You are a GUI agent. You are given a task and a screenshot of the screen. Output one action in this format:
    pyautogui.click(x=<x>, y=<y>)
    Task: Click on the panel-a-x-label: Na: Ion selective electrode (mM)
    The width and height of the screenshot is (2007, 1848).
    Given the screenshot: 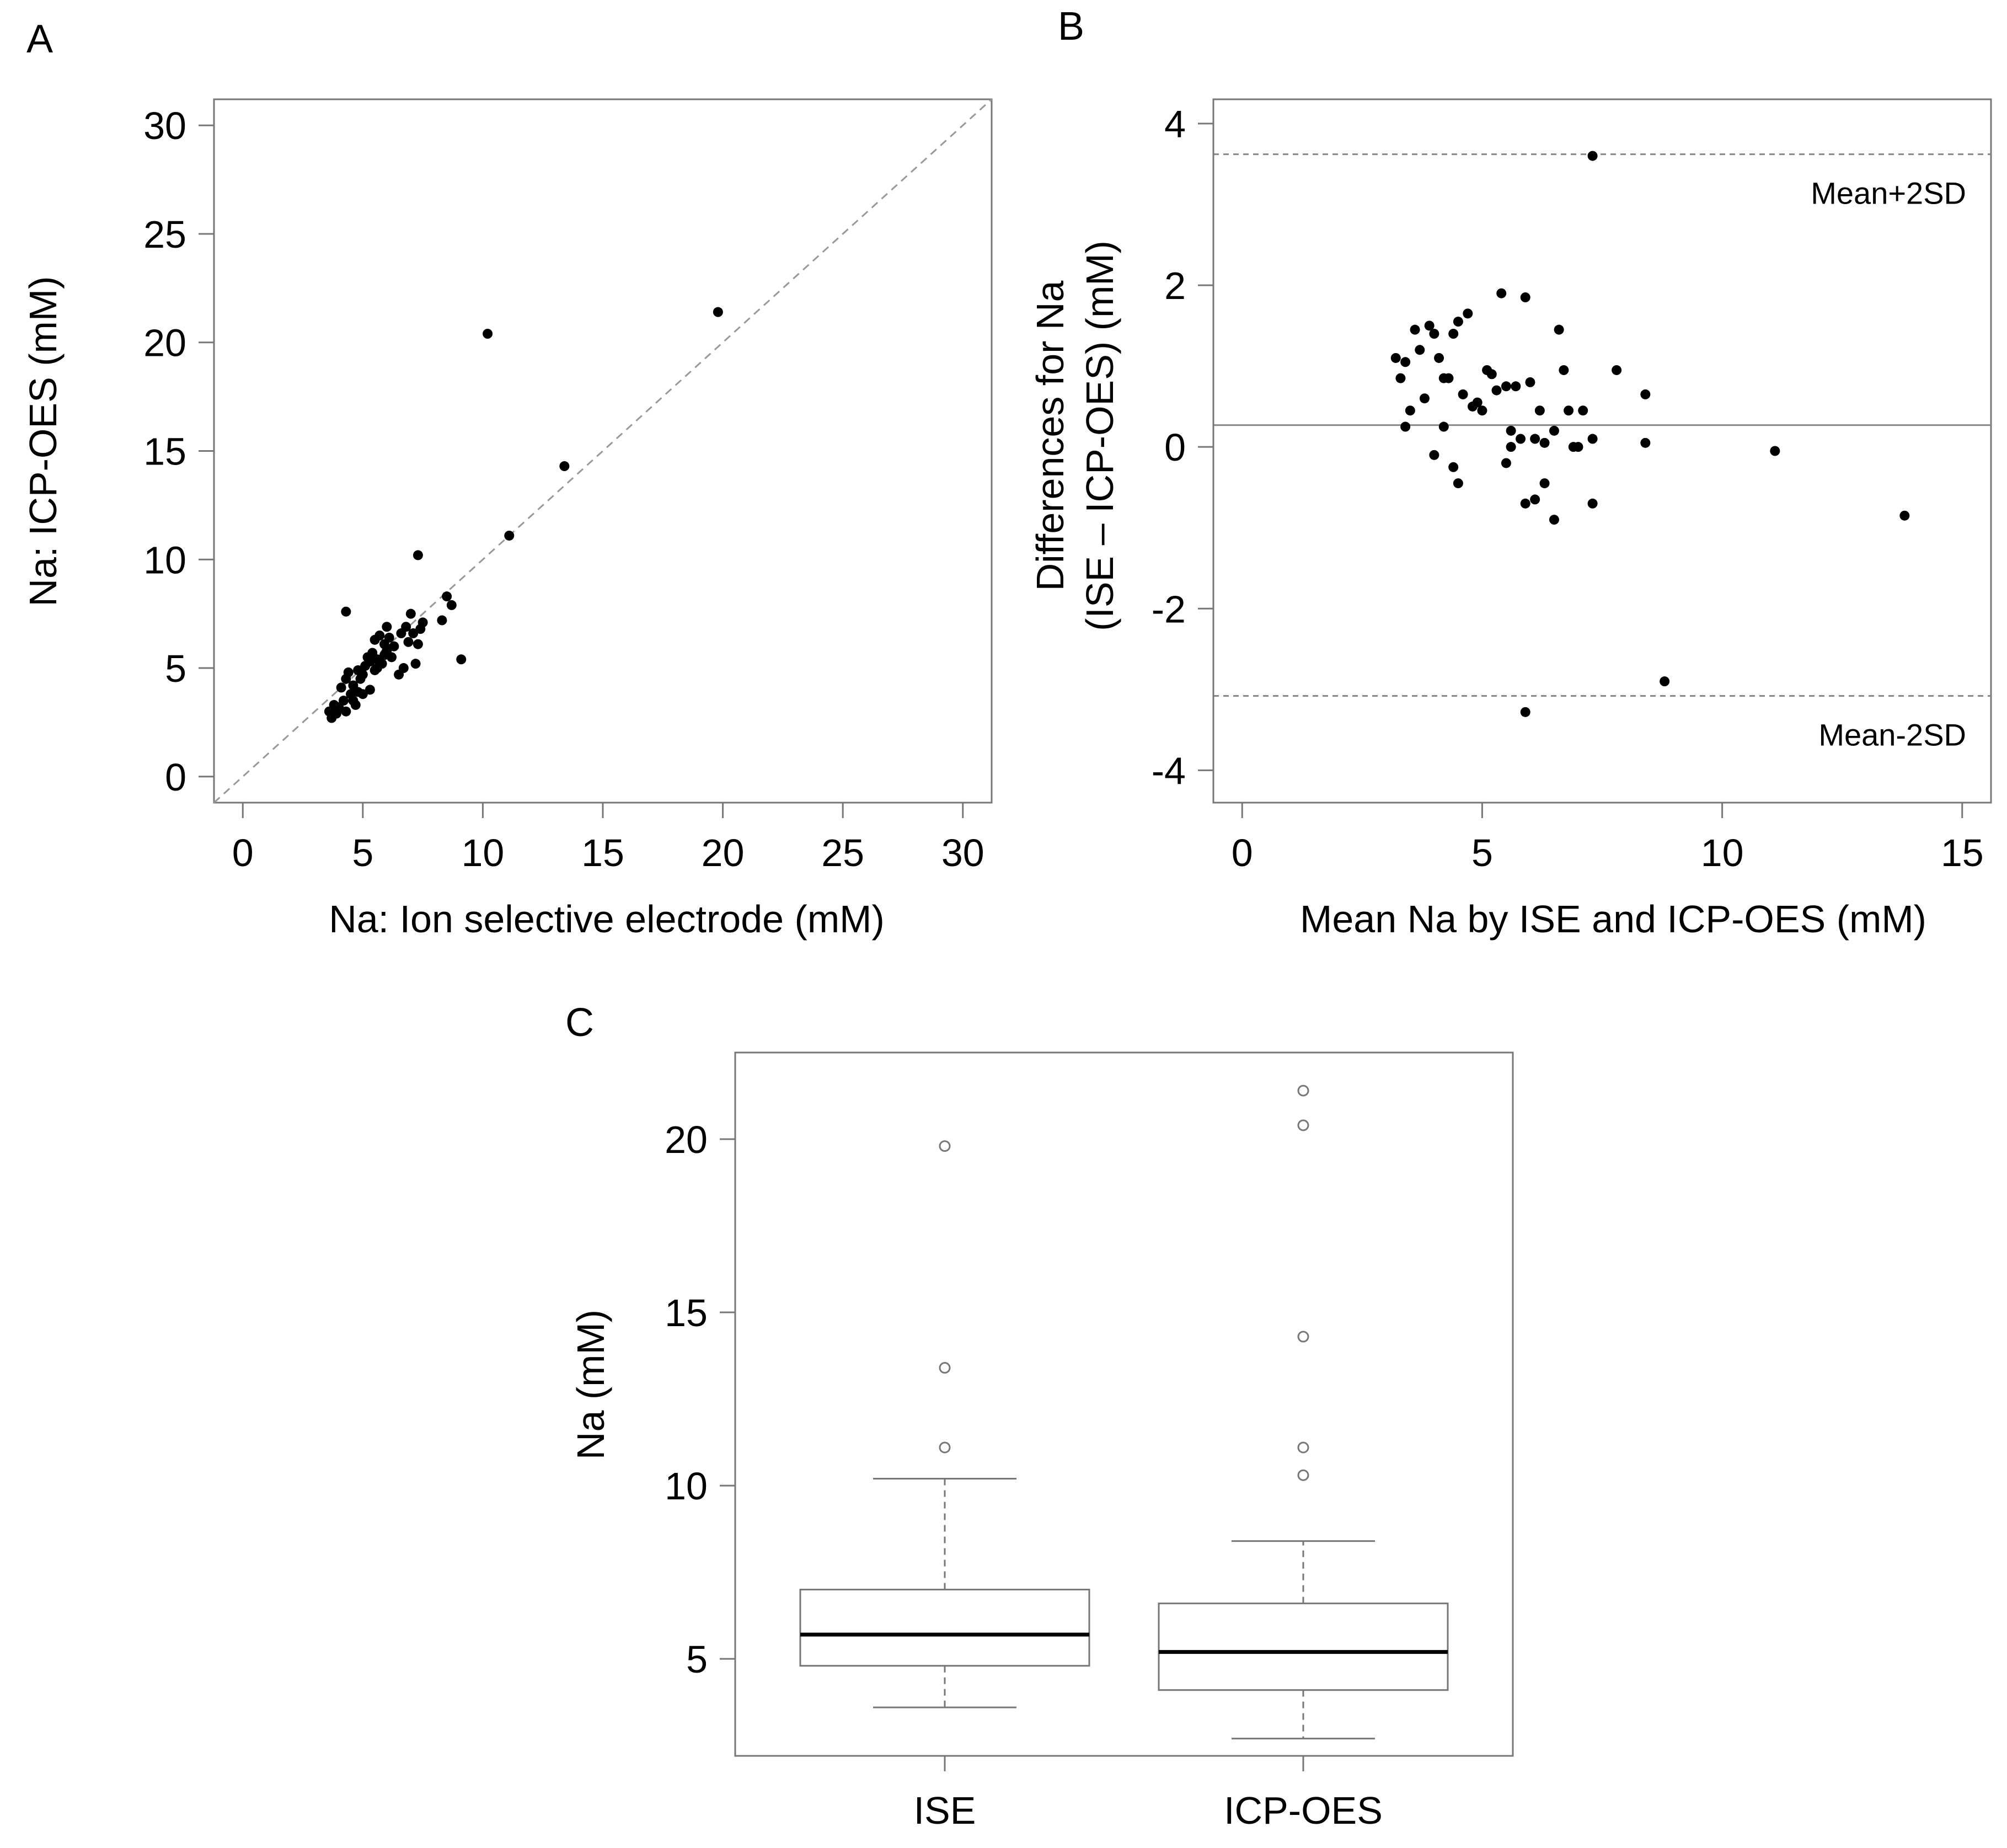 What is the action you would take?
    pyautogui.click(x=607, y=919)
    